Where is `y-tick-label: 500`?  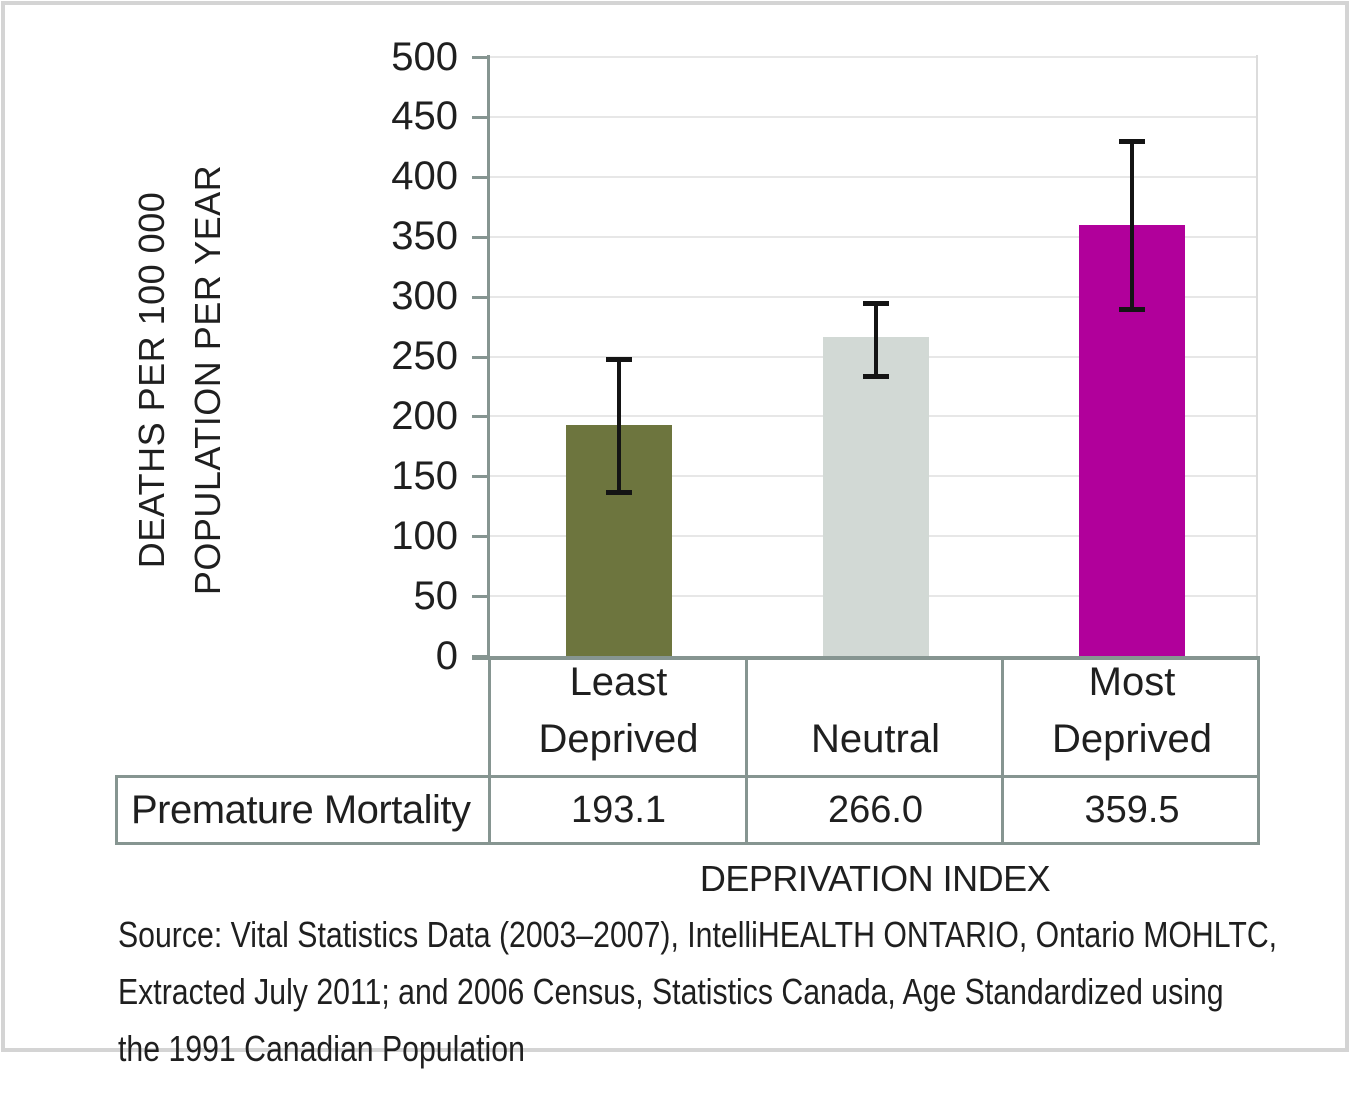
y-tick-label: 500 is located at coordinates (424, 56).